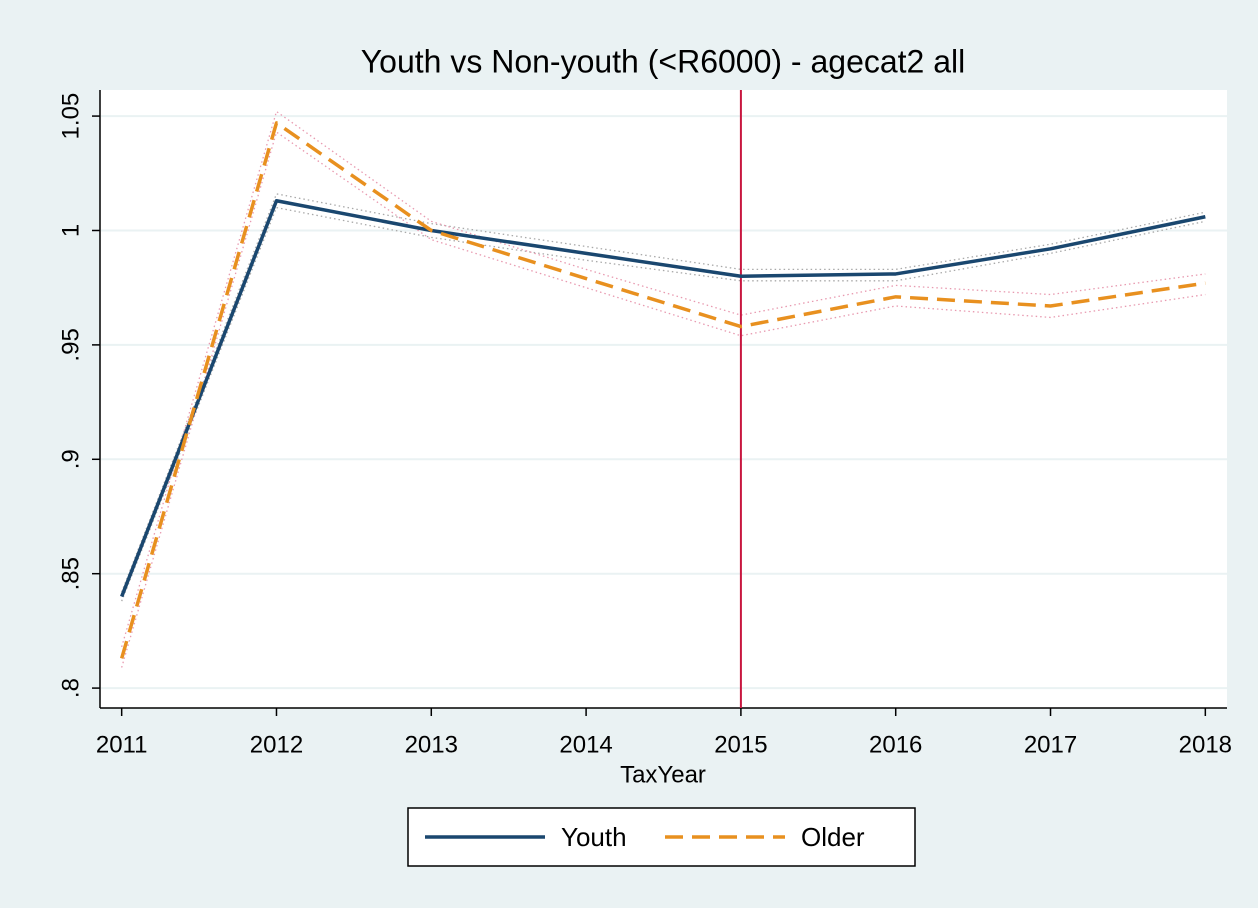  I want to click on legend-label: Older, so click(833, 837).